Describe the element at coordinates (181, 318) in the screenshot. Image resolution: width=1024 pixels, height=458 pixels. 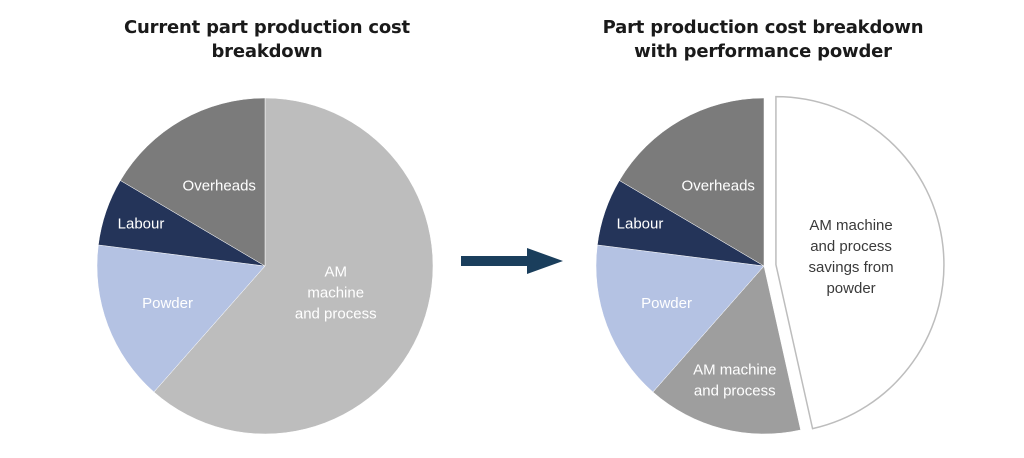
I see `current-slice-powder` at that location.